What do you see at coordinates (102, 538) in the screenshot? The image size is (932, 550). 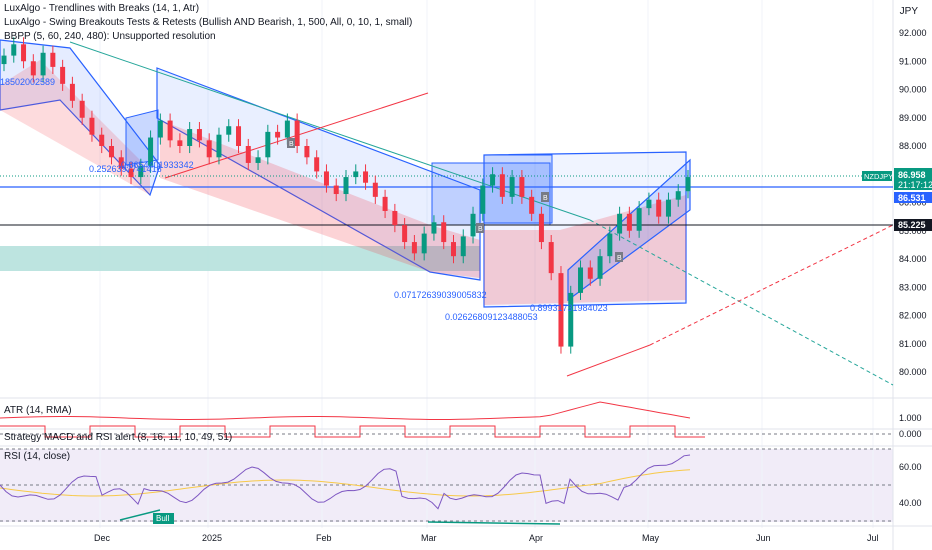 I see `time-tick: Dec` at bounding box center [102, 538].